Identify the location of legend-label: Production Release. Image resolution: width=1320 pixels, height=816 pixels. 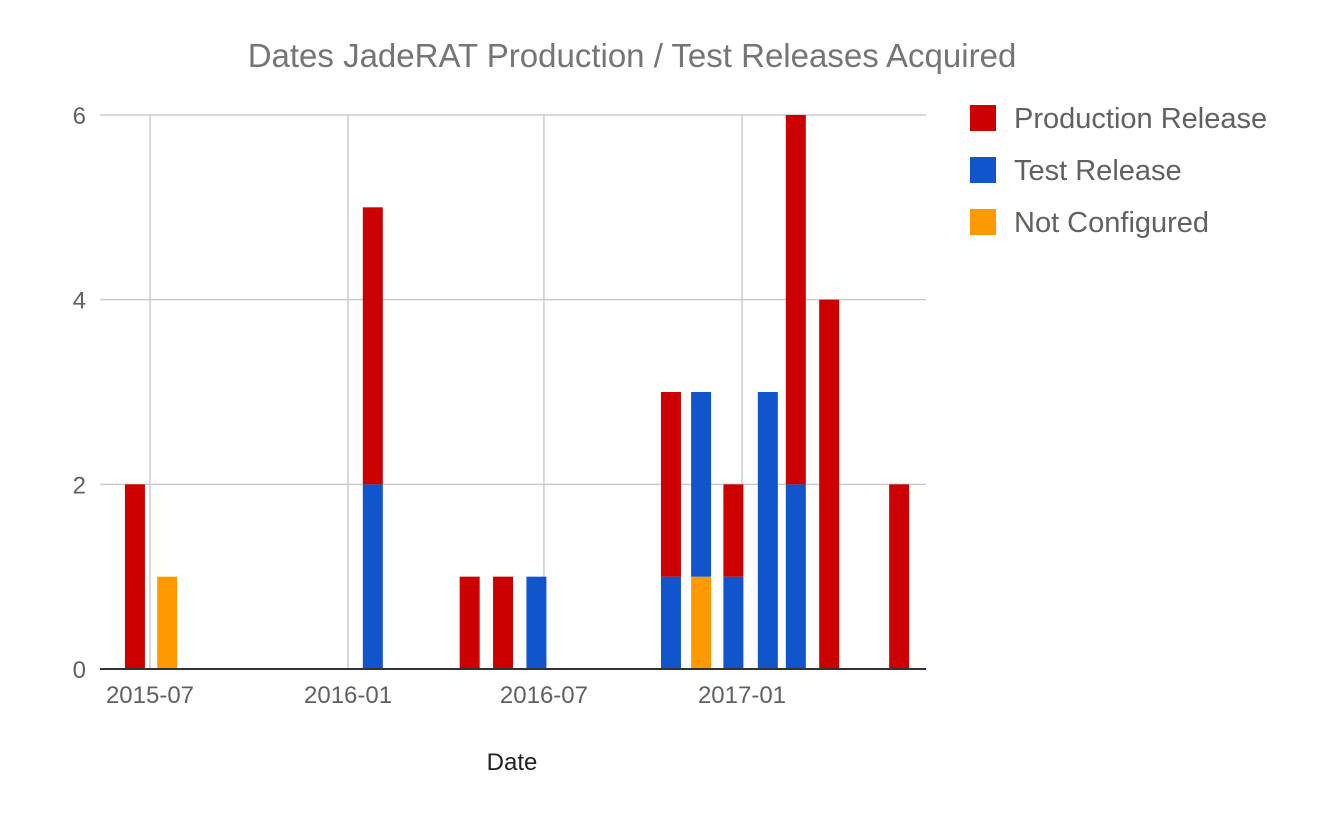
(1140, 119).